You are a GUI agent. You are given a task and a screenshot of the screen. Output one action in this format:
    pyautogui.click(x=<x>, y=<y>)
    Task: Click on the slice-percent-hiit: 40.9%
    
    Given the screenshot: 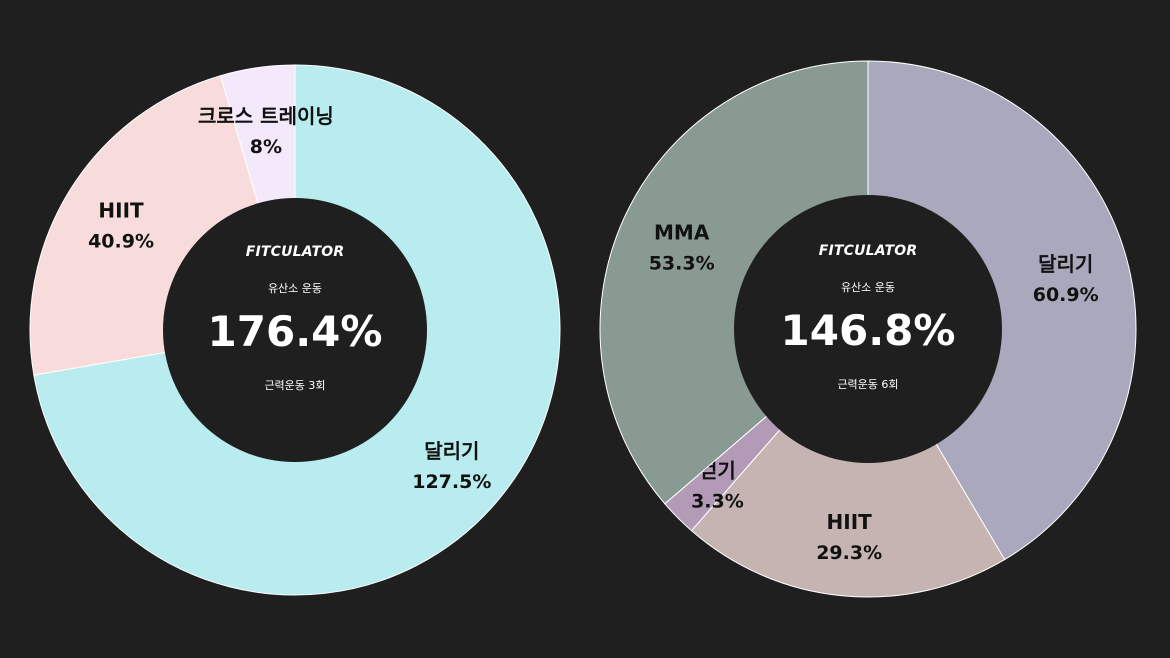 What is the action you would take?
    pyautogui.click(x=121, y=242)
    